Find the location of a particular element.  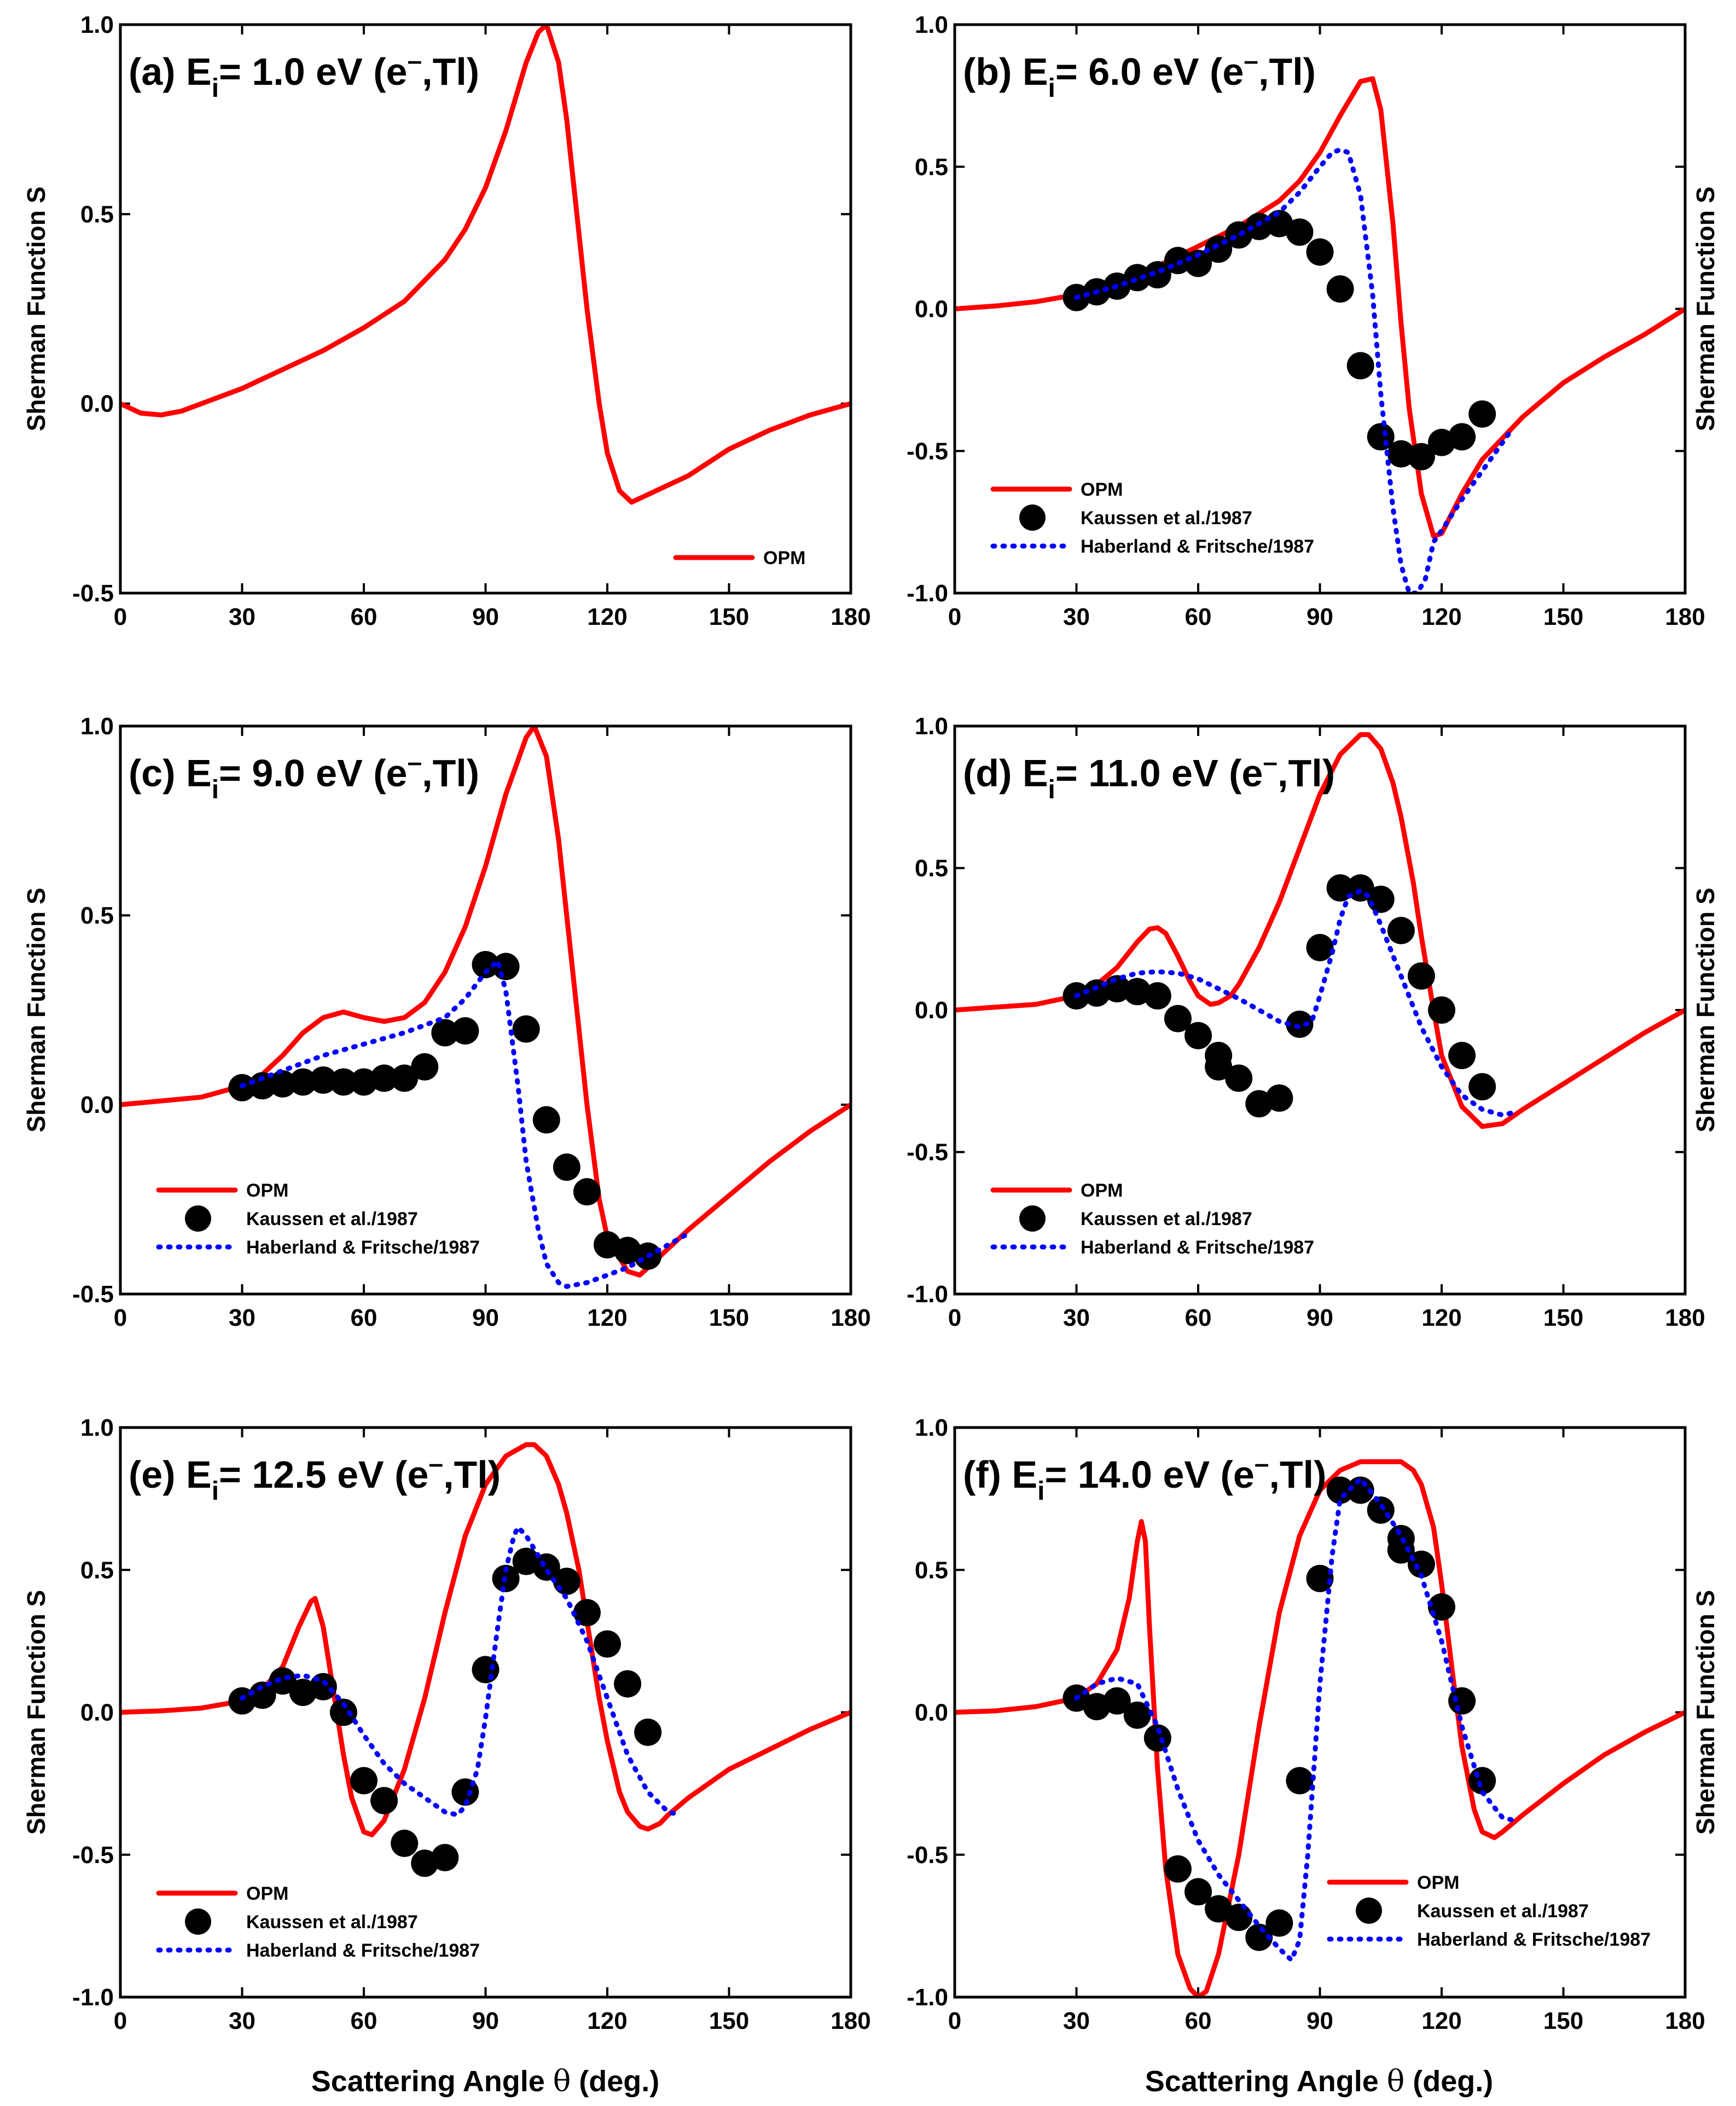

panel-title: (f) Ei= 14.0 eV (e–,Tl) is located at coordinates (1144, 1477).